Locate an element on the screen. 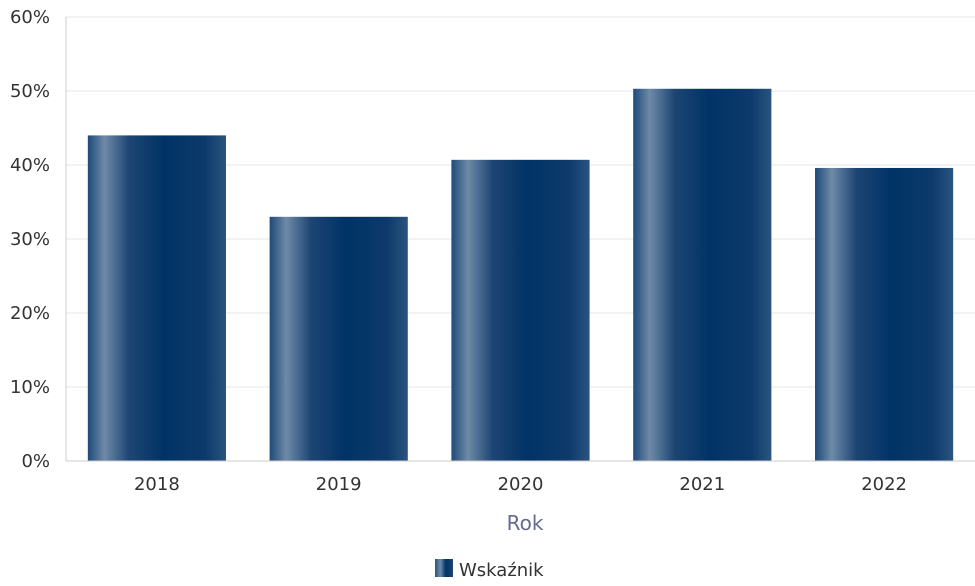 This screenshot has height=586, width=975. y-tick-label: 10% is located at coordinates (30, 387).